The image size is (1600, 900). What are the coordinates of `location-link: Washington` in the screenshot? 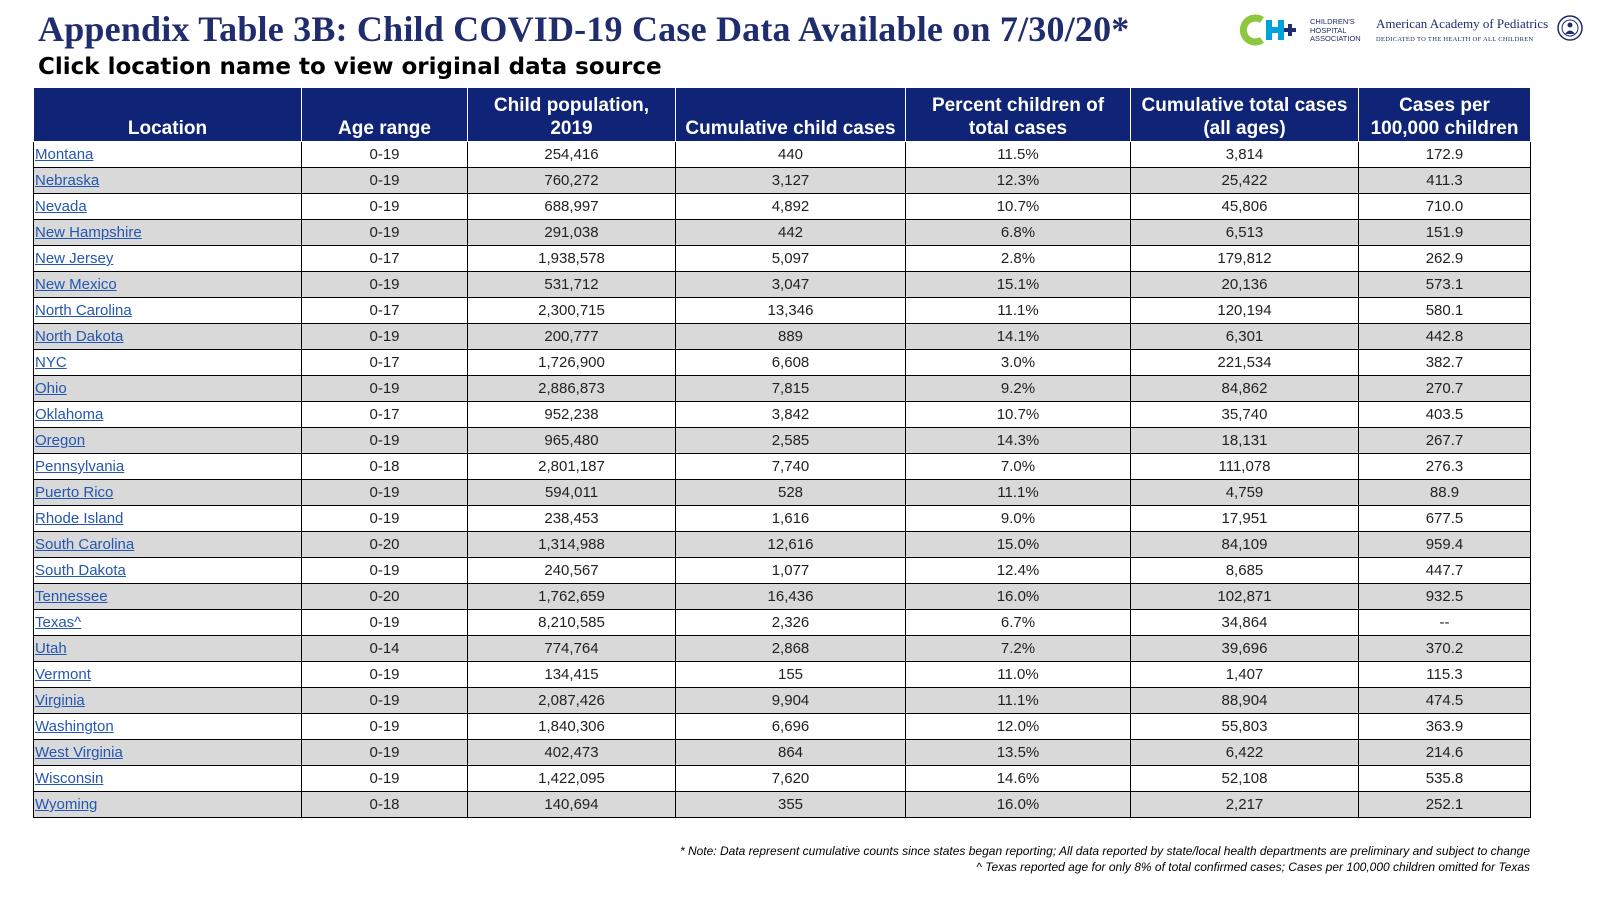 It's located at (74, 726).